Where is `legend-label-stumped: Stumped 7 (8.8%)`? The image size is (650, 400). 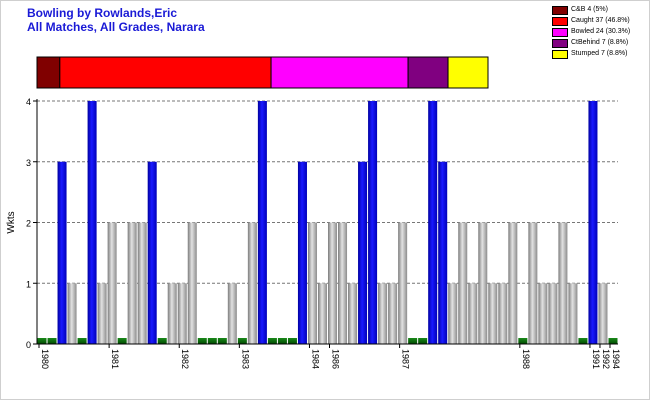
legend-label-stumped: Stumped 7 (8.8%) is located at coordinates (599, 53).